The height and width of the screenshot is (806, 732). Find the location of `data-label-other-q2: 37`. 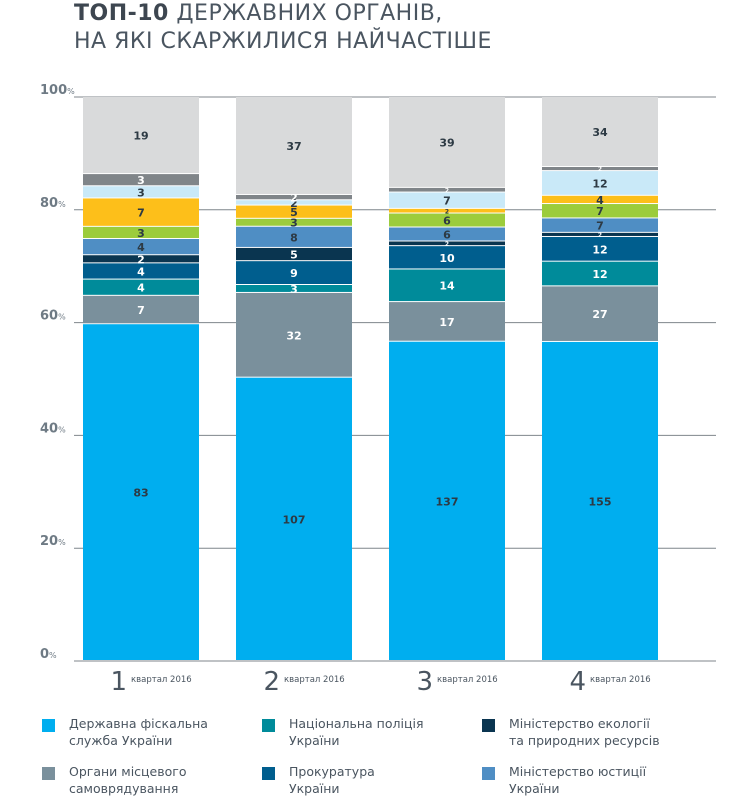

data-label-other-q2: 37 is located at coordinates (293, 146).